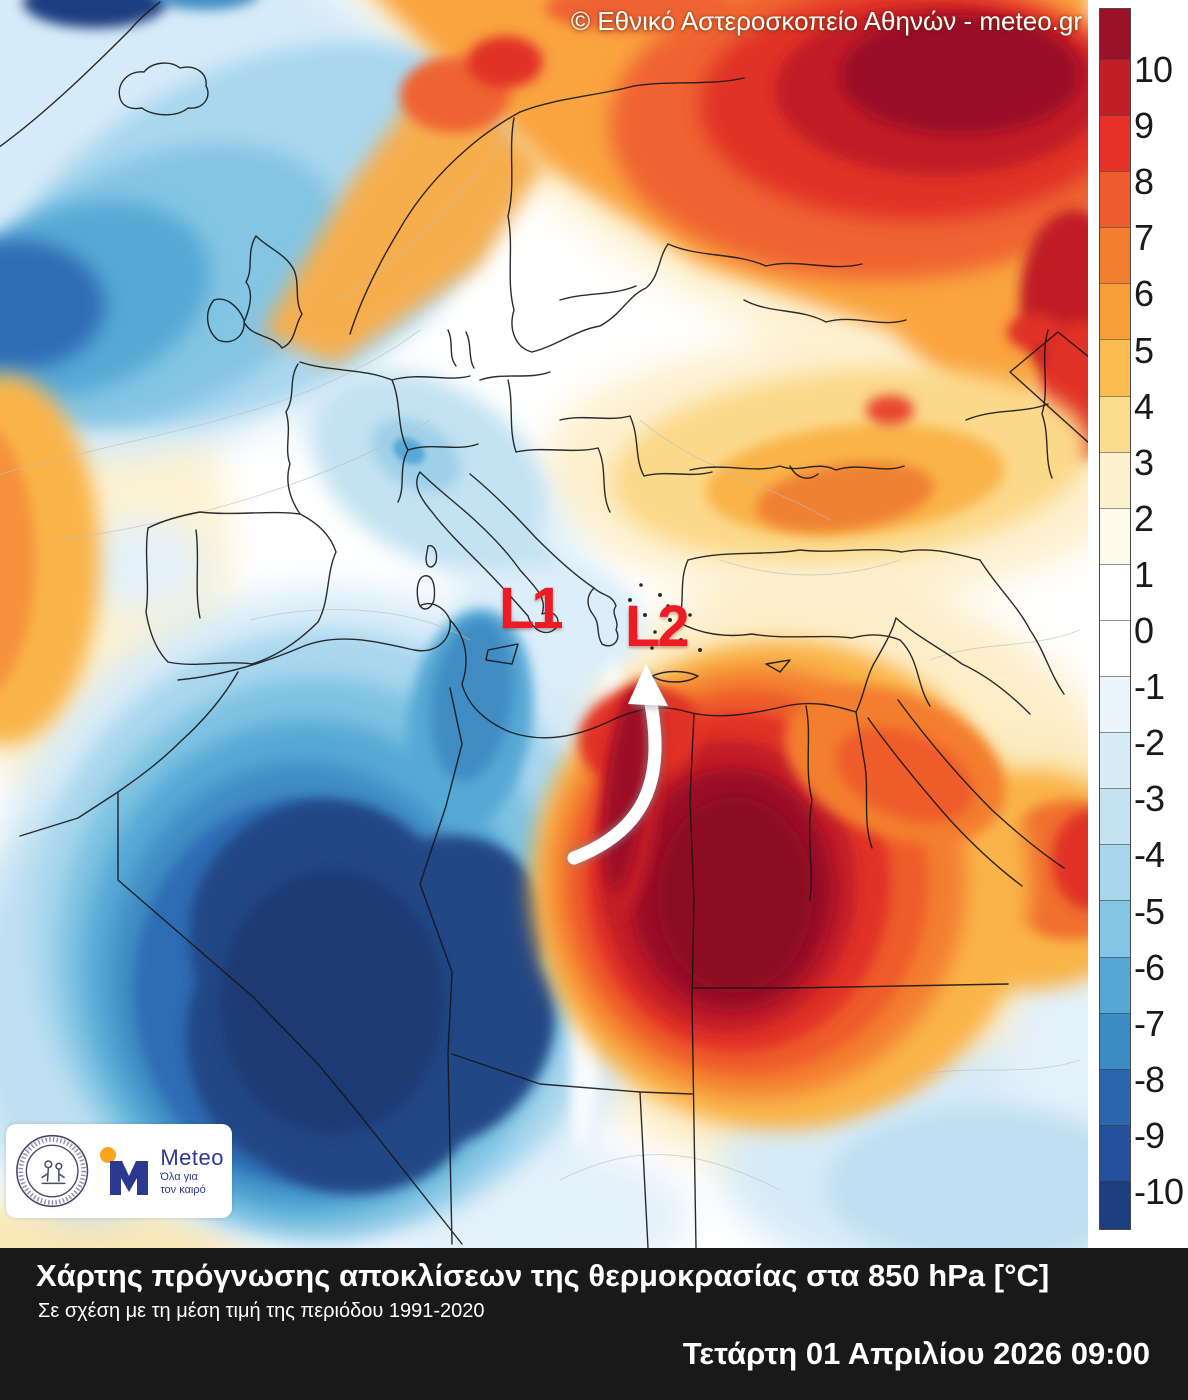 The height and width of the screenshot is (1400, 1188). Describe the element at coordinates (1153, 69) in the screenshot. I see `colorbar-tick-label: 10` at that location.